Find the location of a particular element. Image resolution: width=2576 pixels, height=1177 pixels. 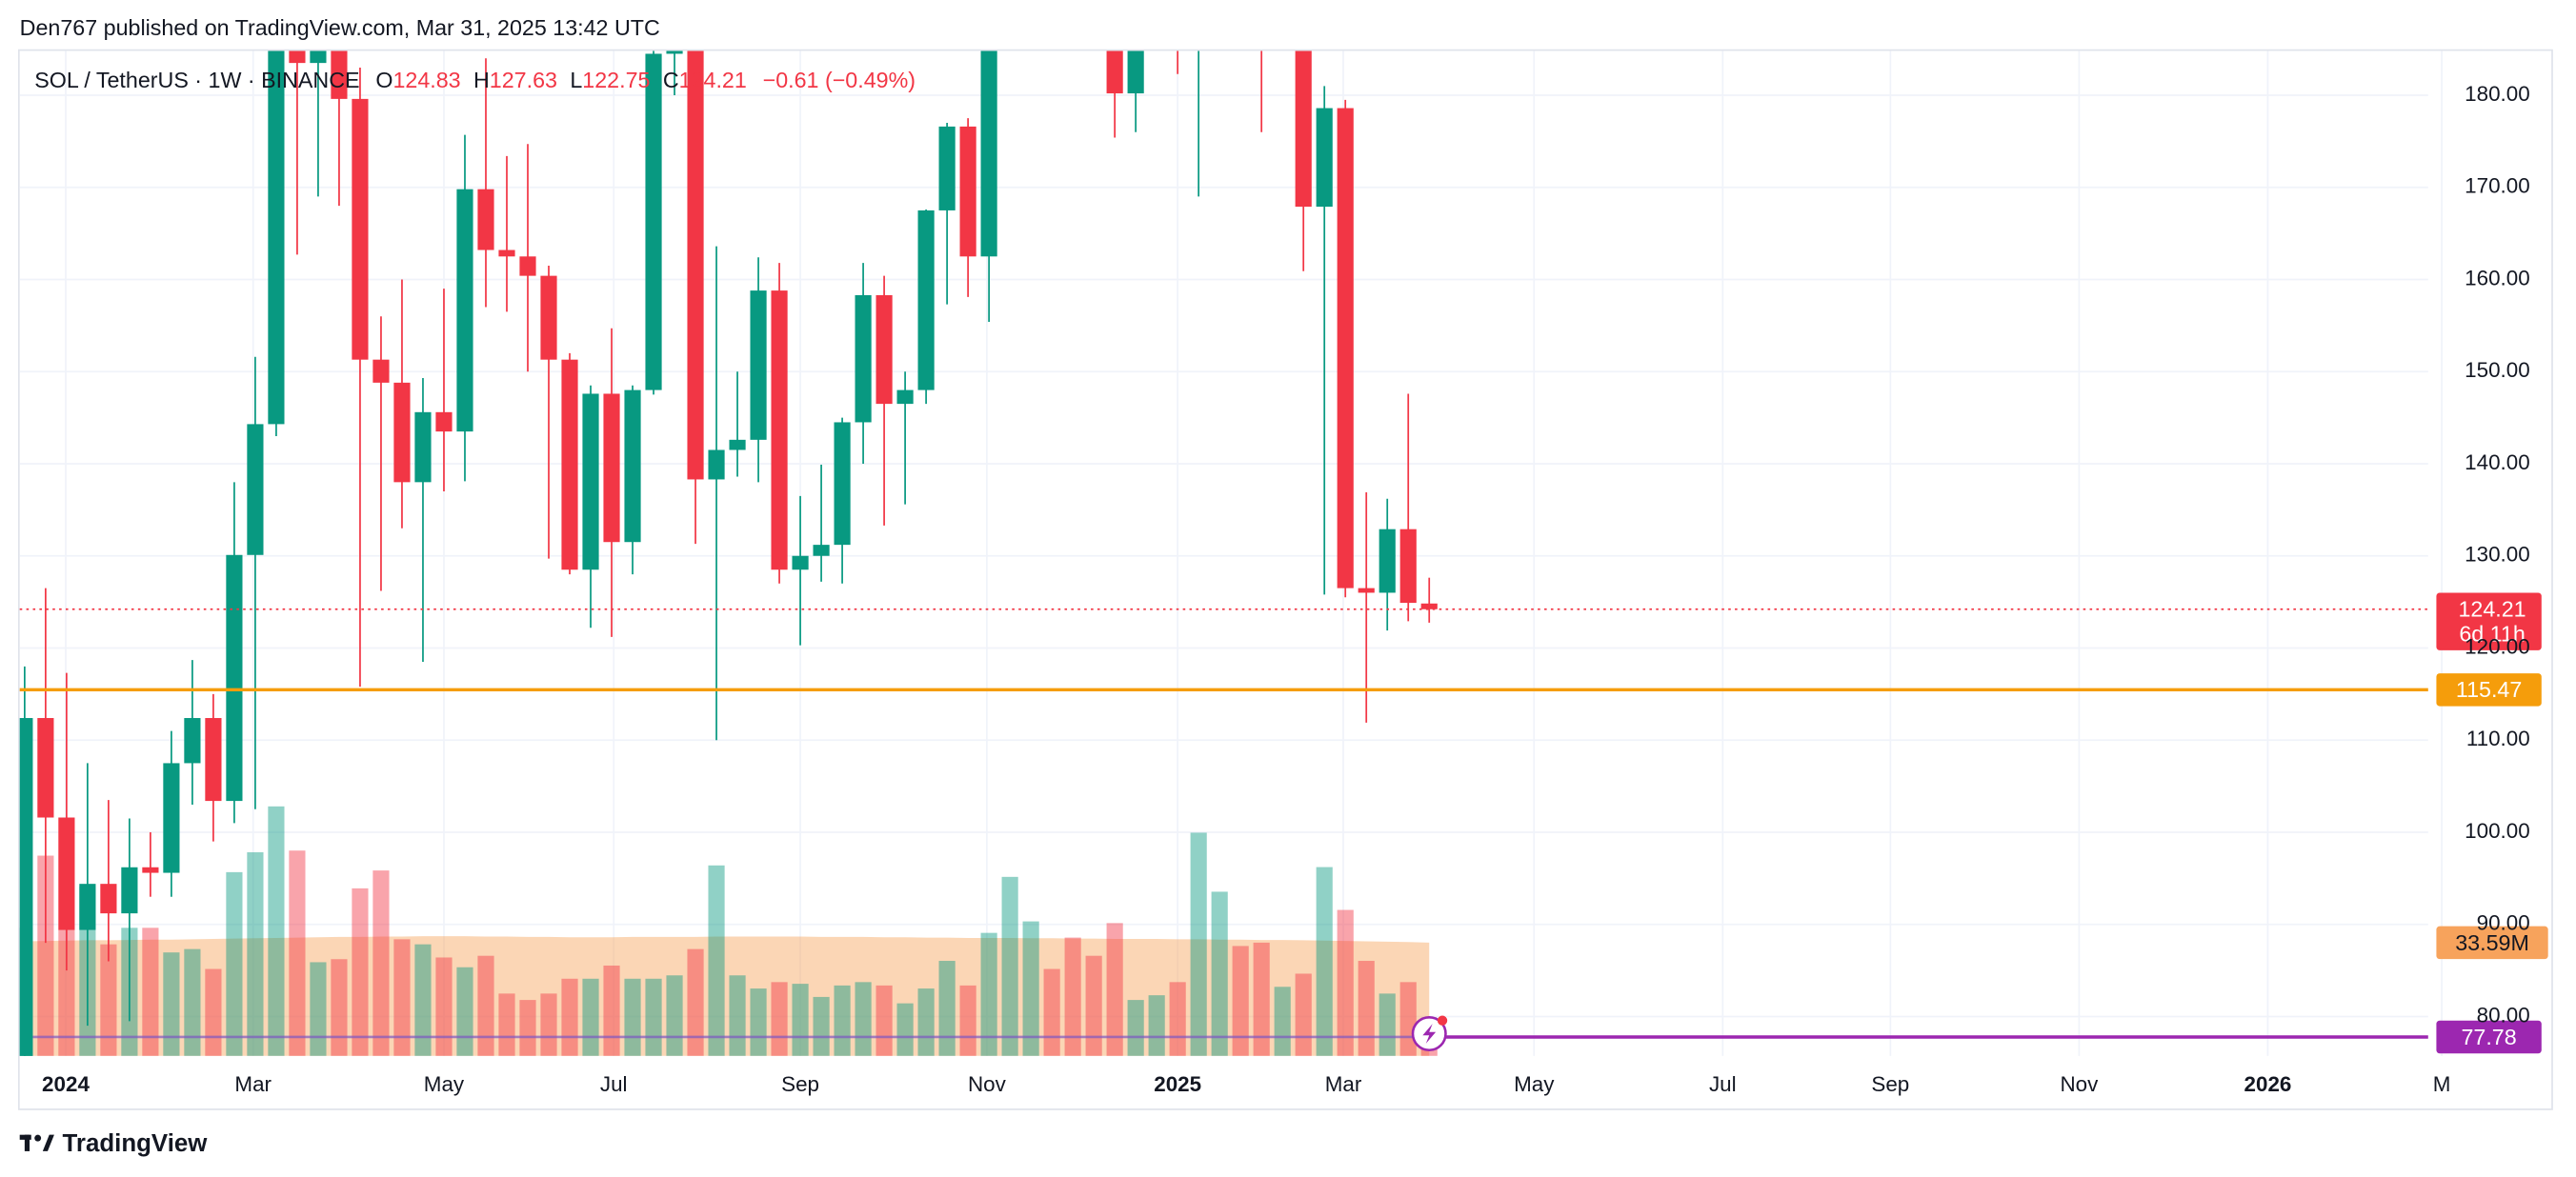

volume-label: 33.59M is located at coordinates (2492, 942).